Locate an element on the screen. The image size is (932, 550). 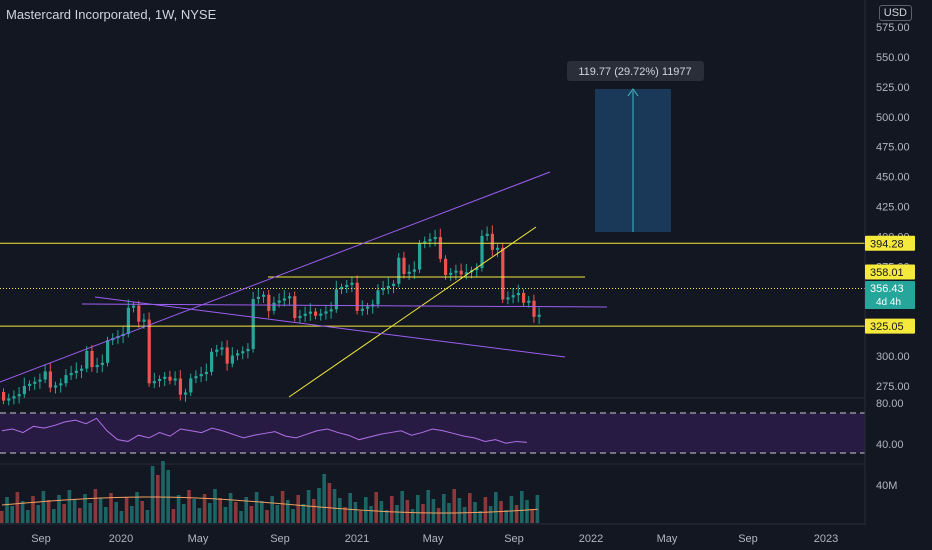
volume-ma-line is located at coordinates (269, 505).